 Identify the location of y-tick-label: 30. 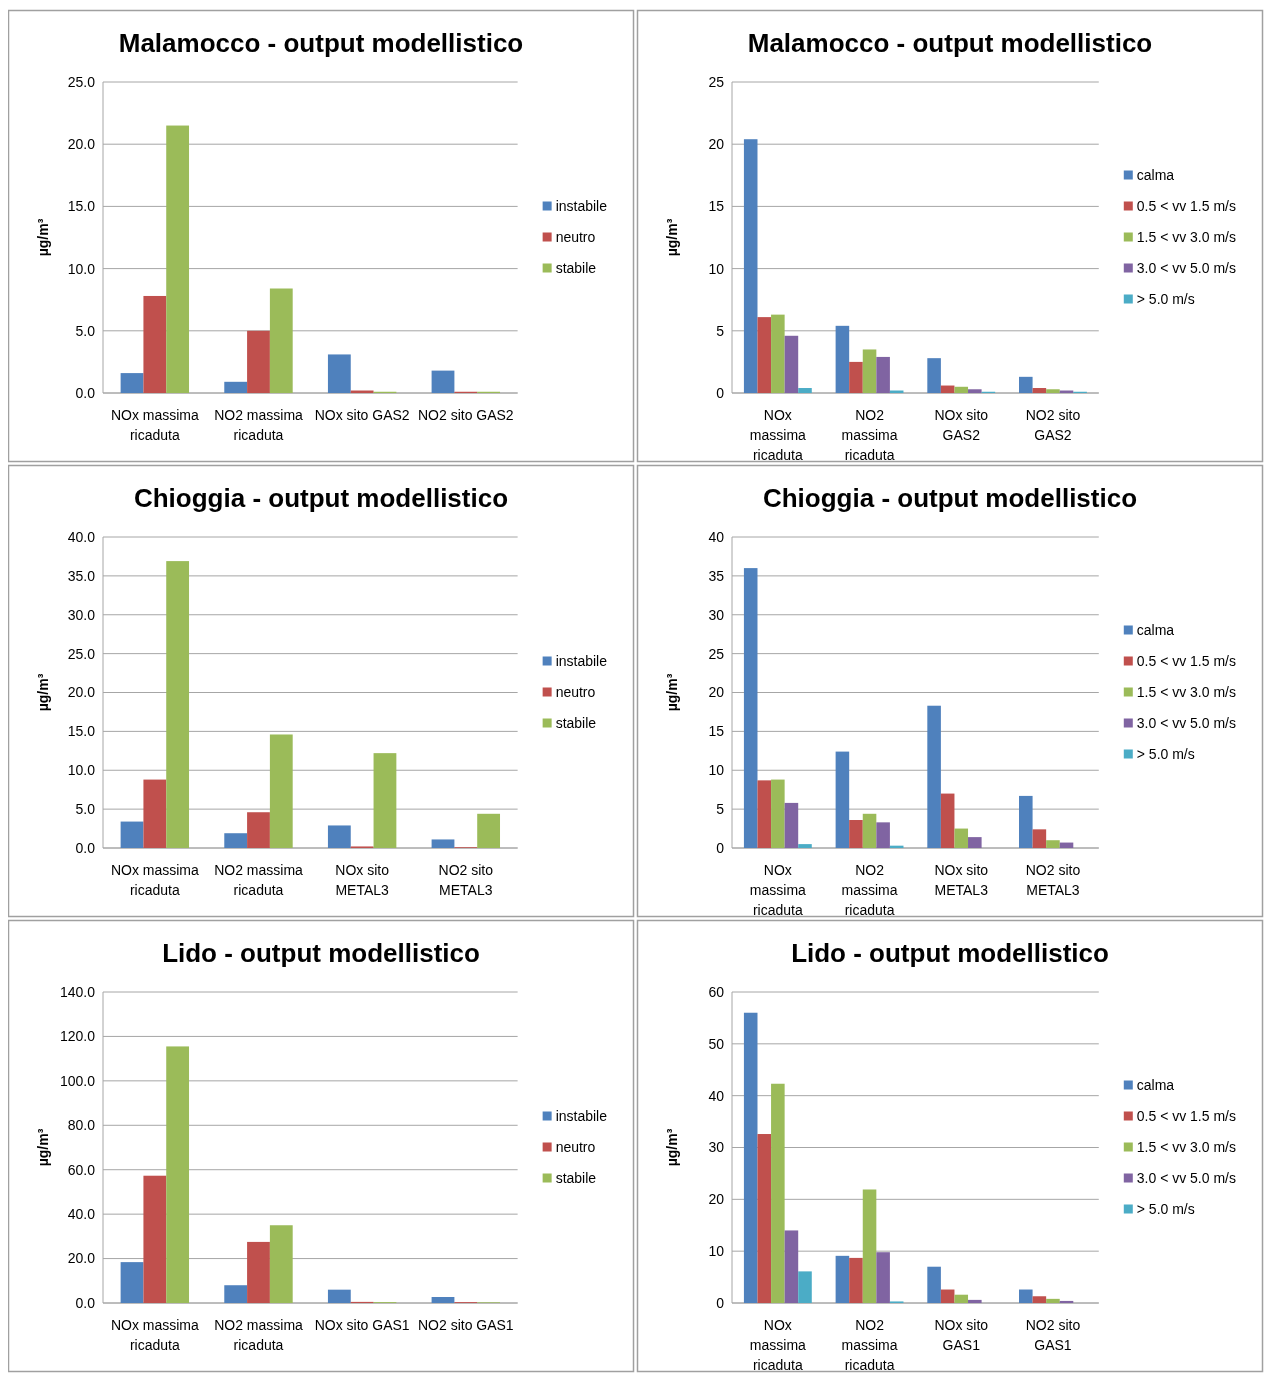
(716, 1147).